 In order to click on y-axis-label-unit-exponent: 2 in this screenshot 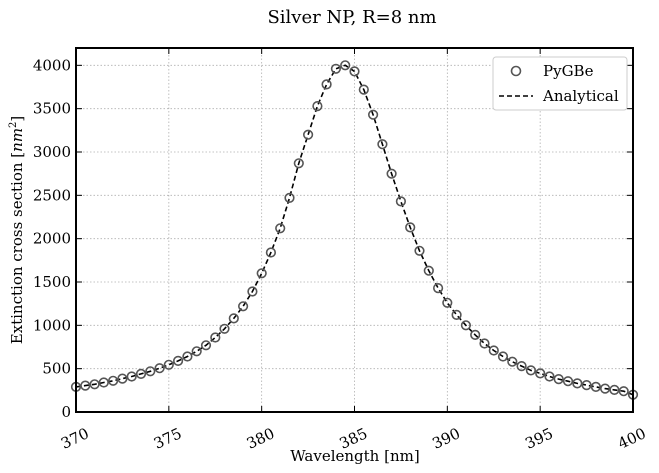, I will do `click(13, 125)`.